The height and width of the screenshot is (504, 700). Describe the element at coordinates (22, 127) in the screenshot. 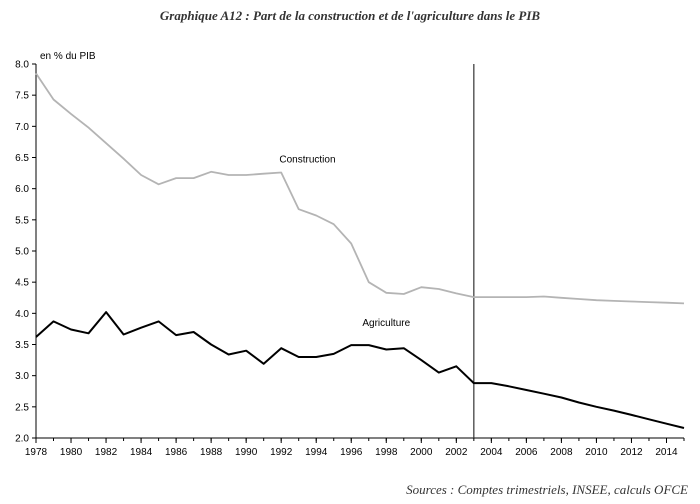

I see `y-tick-label: 7.0` at that location.